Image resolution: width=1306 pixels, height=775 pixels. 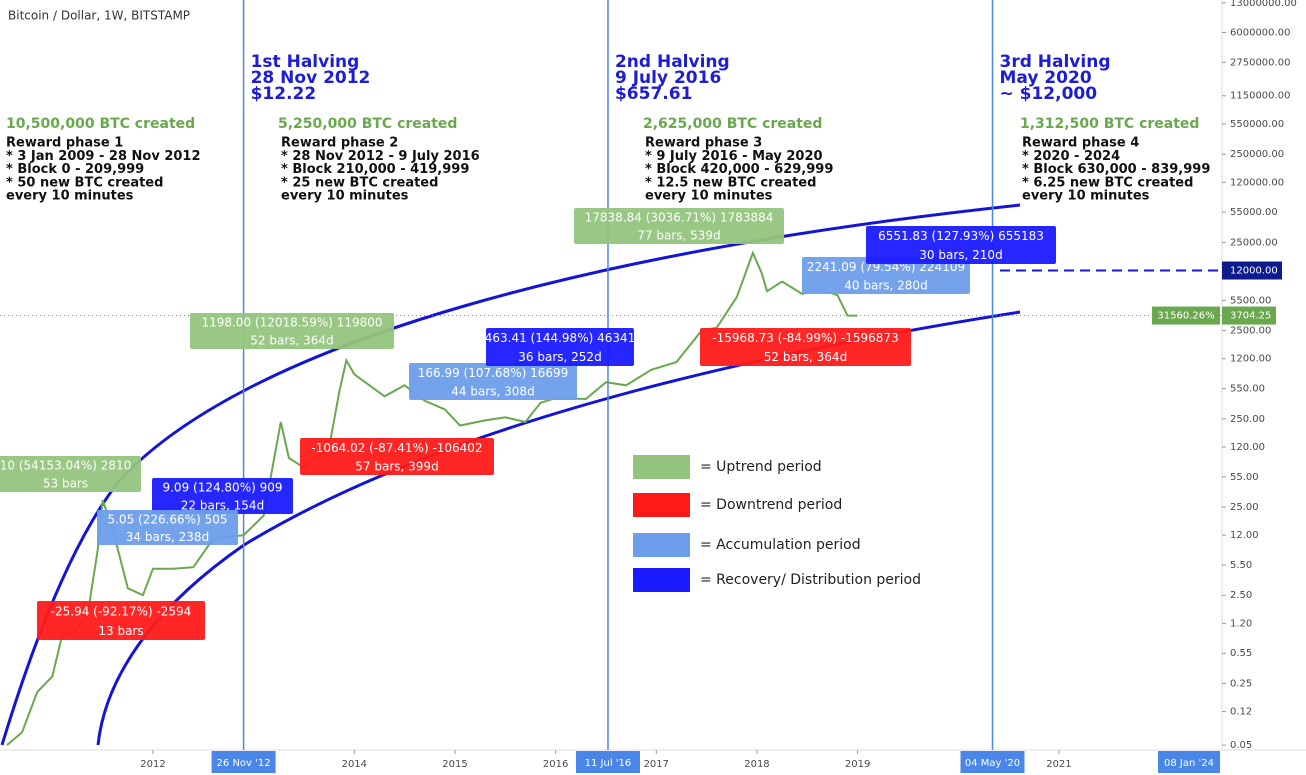 What do you see at coordinates (1189, 762) in the screenshot?
I see `future-axis-box` at bounding box center [1189, 762].